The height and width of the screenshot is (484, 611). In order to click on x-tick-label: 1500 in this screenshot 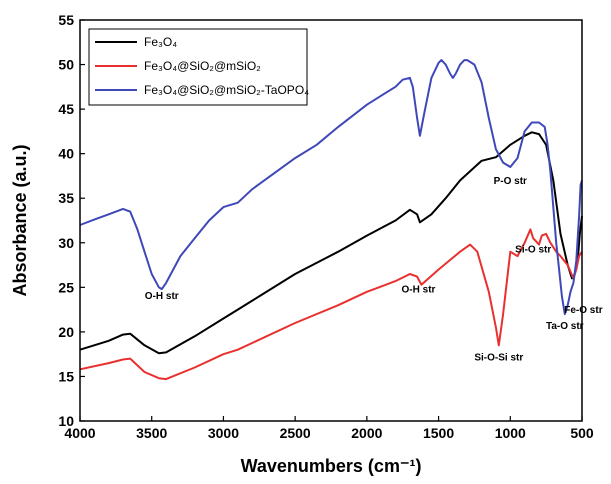, I will do `click(438, 433)`.